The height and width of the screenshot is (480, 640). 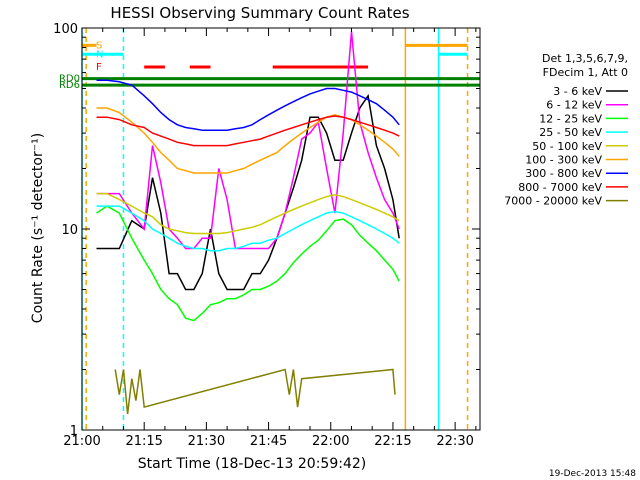 I want to click on flag-label-1: N, so click(x=99, y=54).